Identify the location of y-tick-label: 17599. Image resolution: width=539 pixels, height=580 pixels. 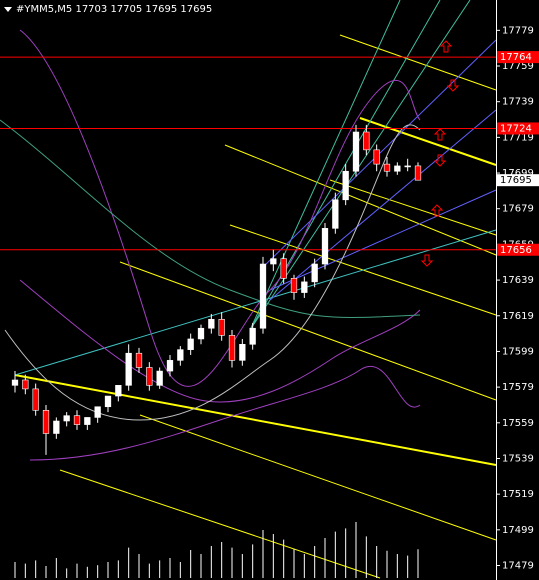
(518, 351).